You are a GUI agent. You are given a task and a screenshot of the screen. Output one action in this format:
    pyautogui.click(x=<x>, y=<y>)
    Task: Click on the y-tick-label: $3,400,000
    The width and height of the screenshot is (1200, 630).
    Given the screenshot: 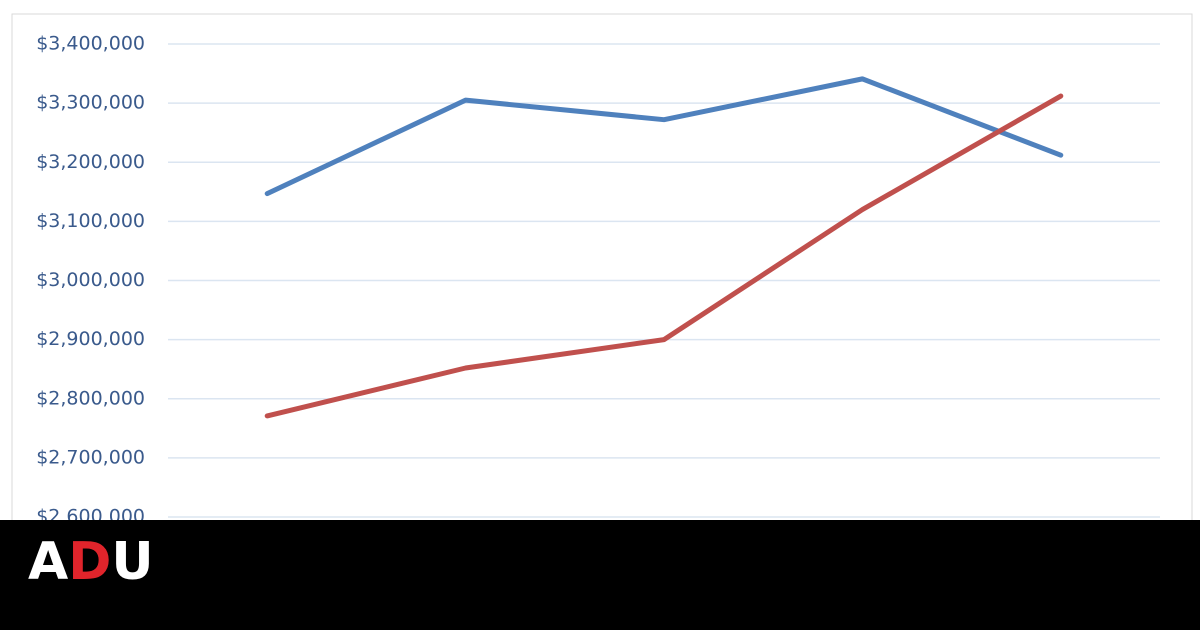 What is the action you would take?
    pyautogui.click(x=90, y=44)
    